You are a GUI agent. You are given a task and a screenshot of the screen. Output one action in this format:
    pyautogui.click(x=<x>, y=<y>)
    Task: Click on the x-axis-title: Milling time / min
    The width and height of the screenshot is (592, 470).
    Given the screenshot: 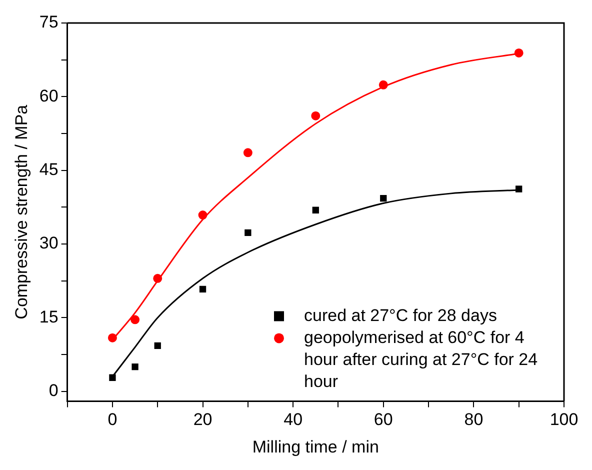 What is the action you would take?
    pyautogui.click(x=315, y=446)
    